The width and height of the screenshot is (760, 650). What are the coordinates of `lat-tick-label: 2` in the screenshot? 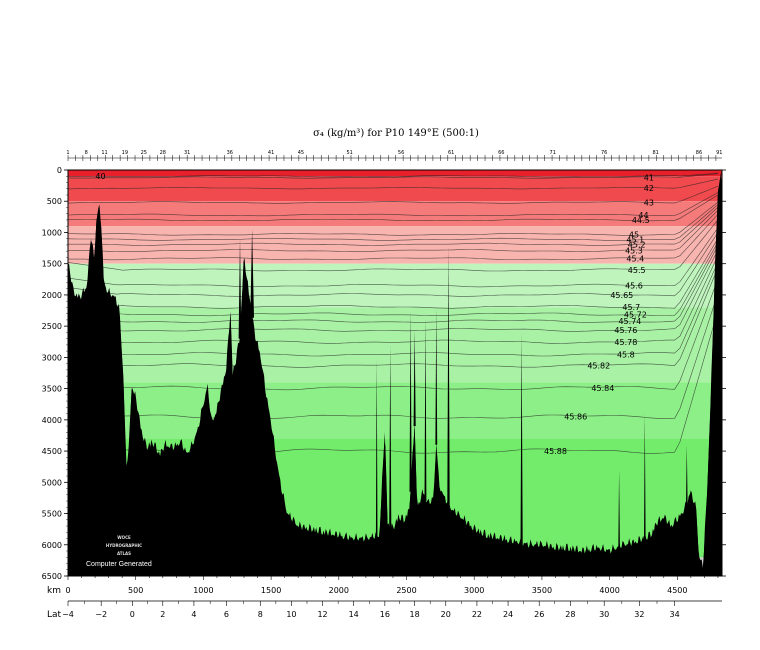 It's located at (162, 614).